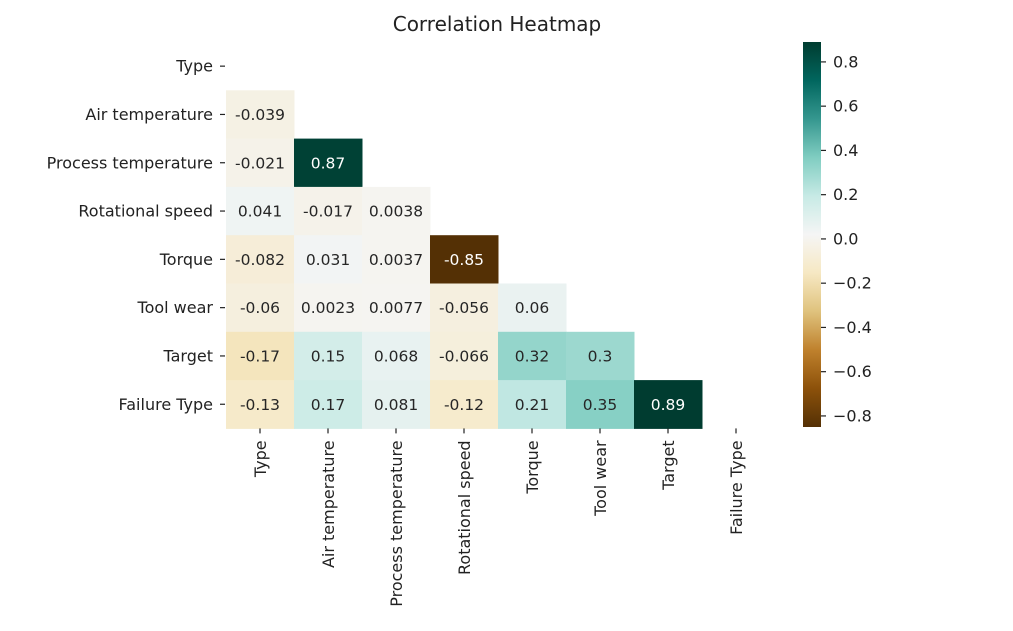 This screenshot has width=1013, height=631. I want to click on cell-value-label: -0.066, so click(464, 356).